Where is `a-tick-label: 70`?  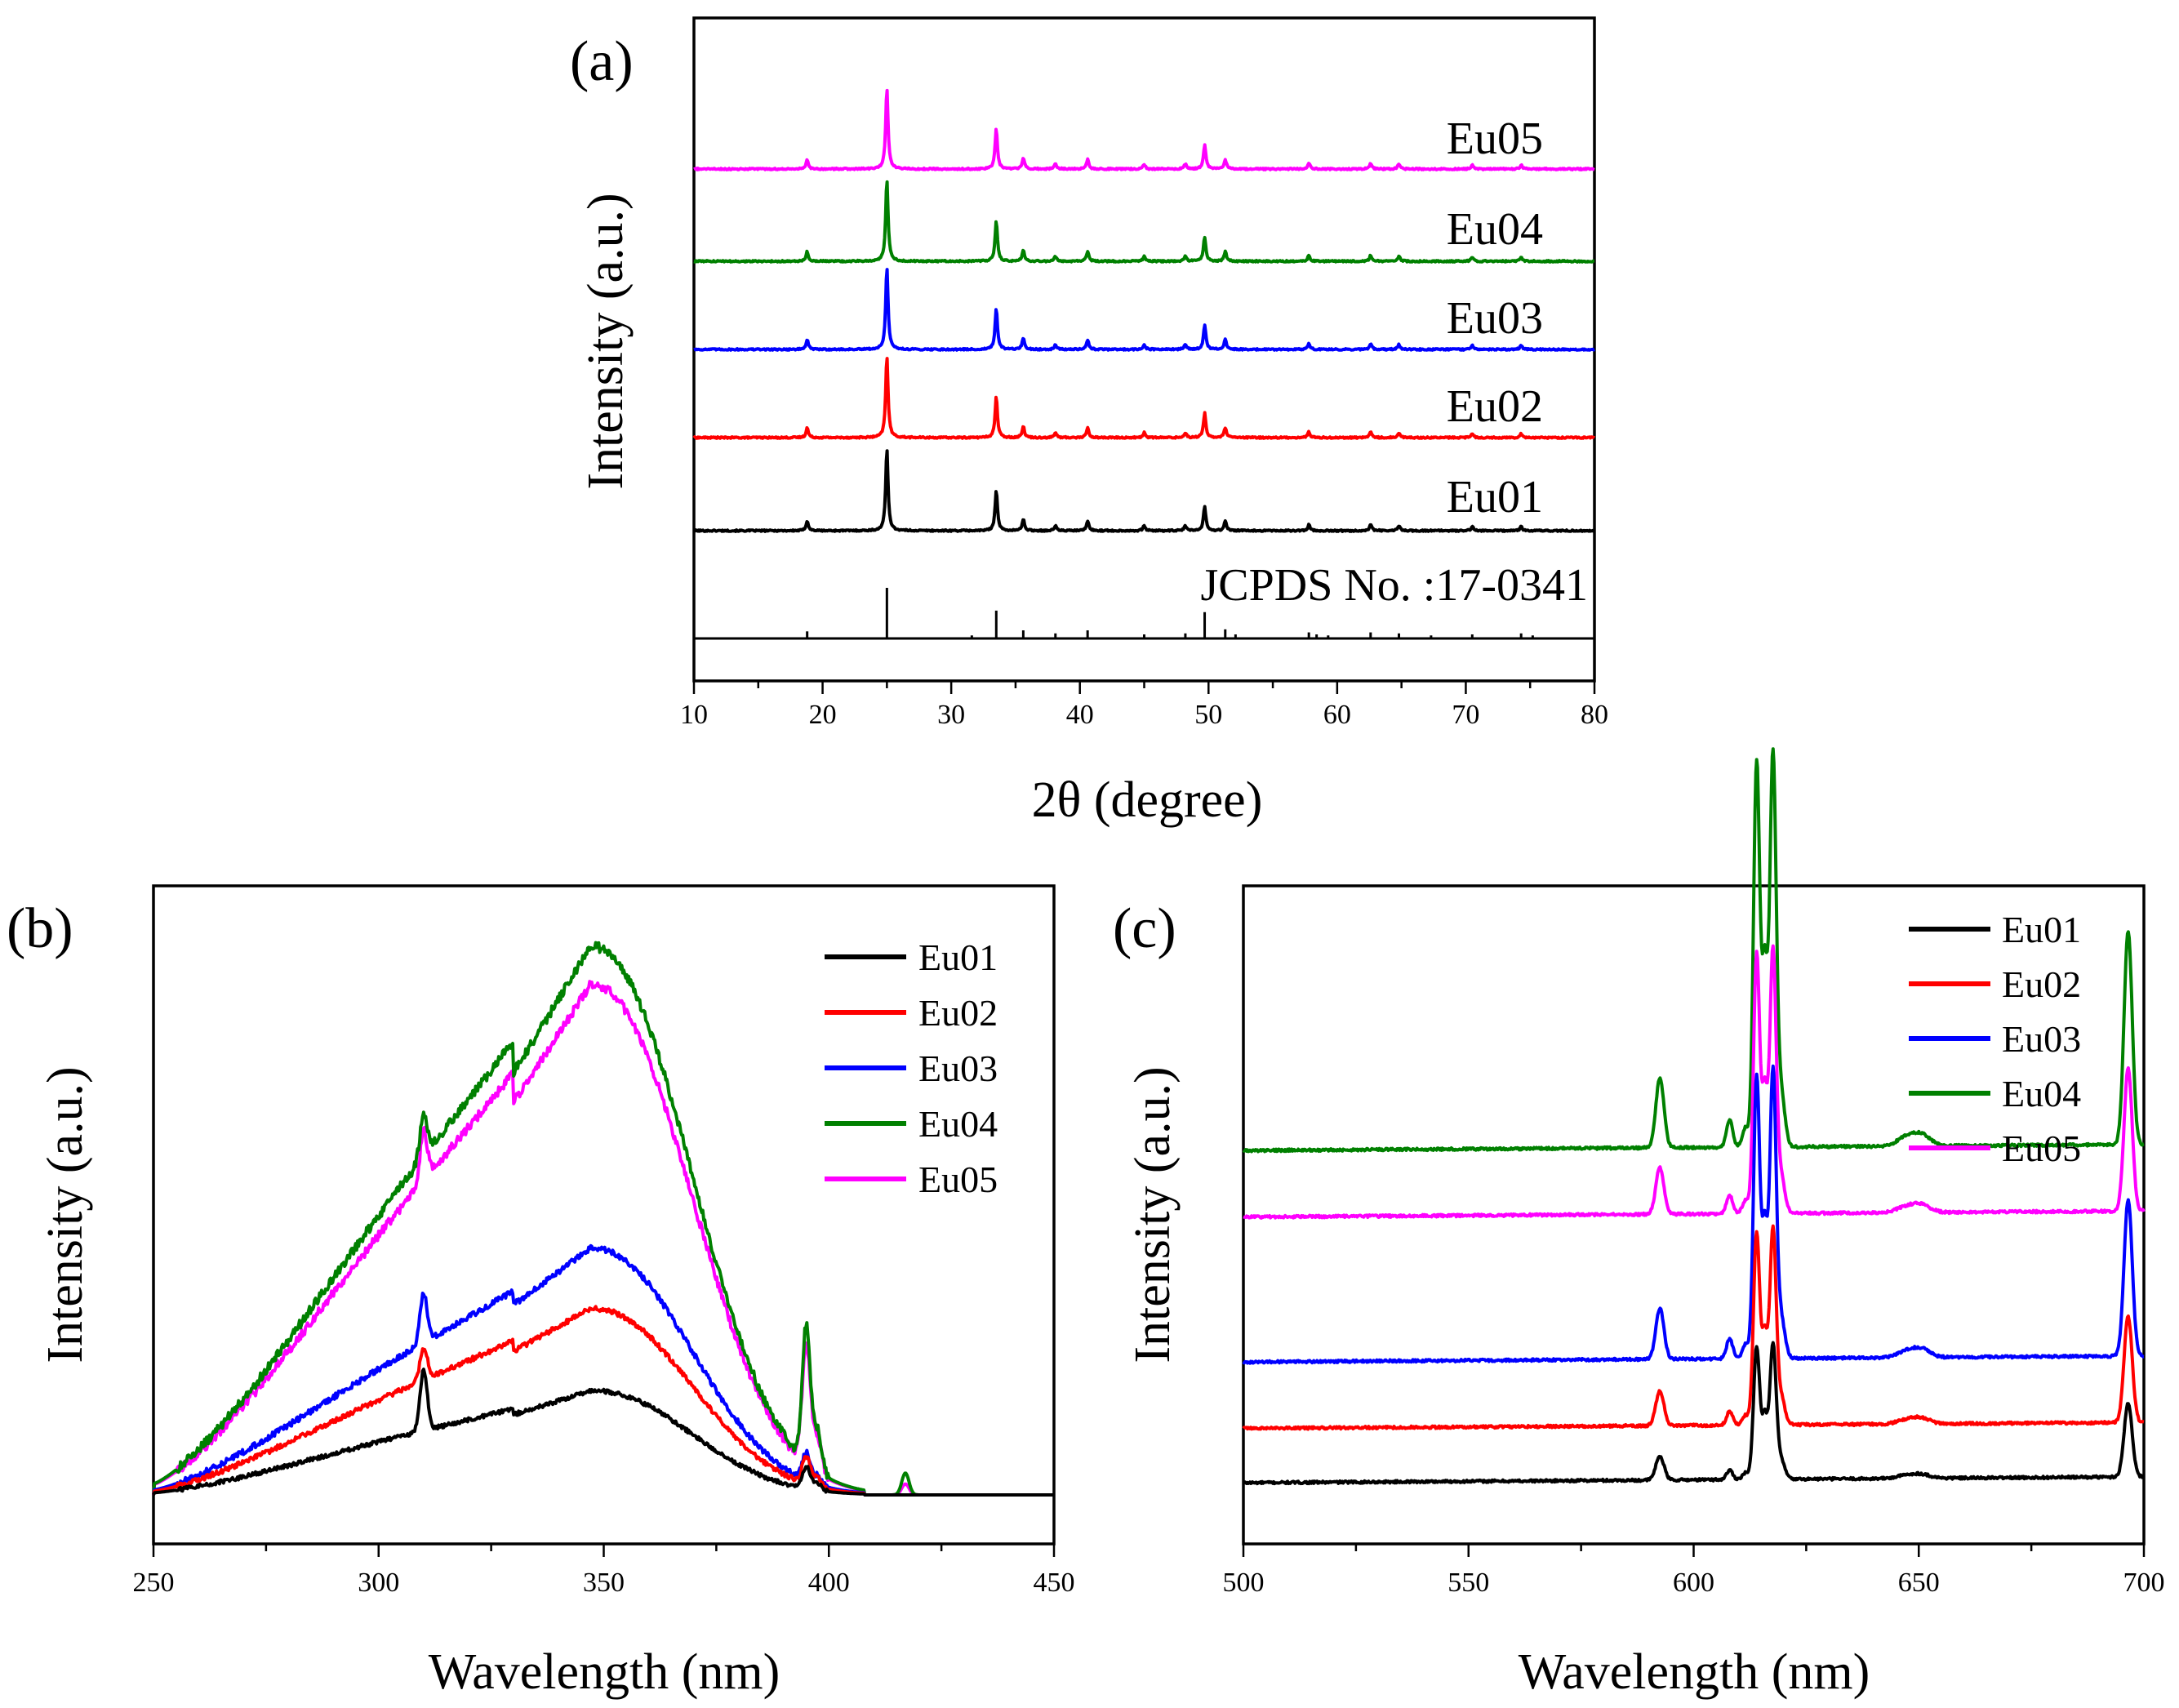
a-tick-label: 70 is located at coordinates (1465, 715).